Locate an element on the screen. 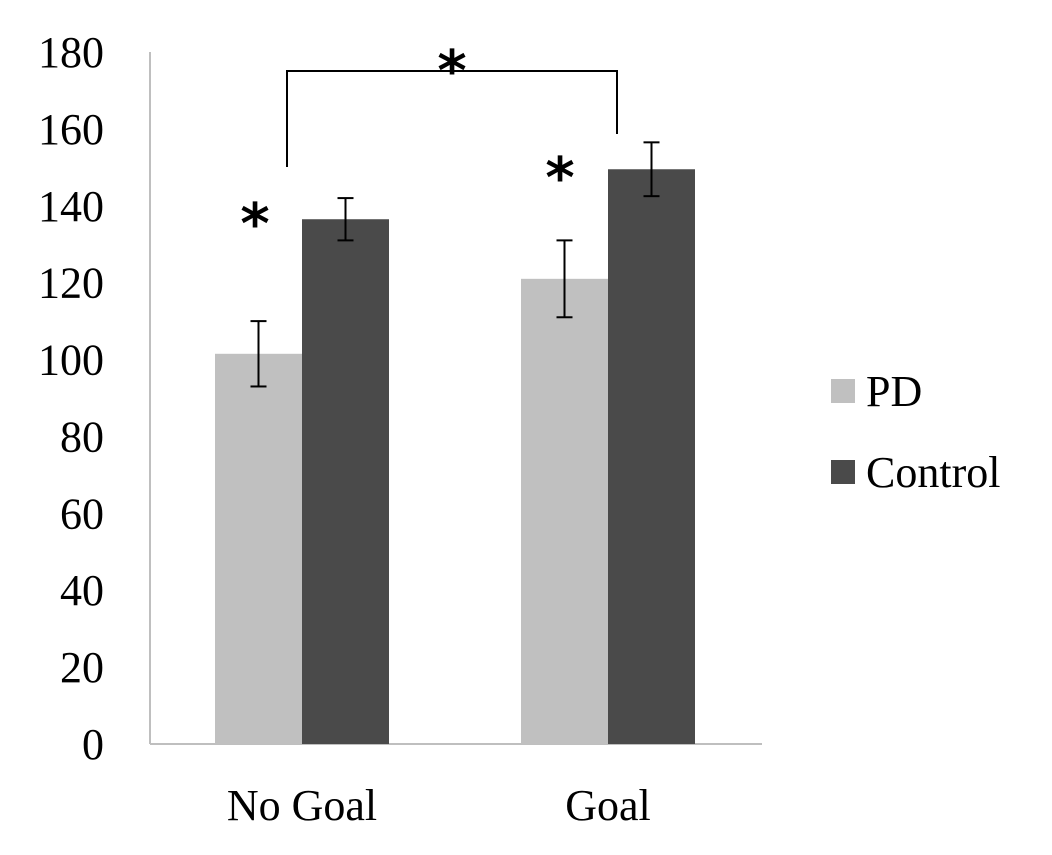 Image resolution: width=1052 pixels, height=855 pixels. y-tick-label: 140 is located at coordinates (71, 206).